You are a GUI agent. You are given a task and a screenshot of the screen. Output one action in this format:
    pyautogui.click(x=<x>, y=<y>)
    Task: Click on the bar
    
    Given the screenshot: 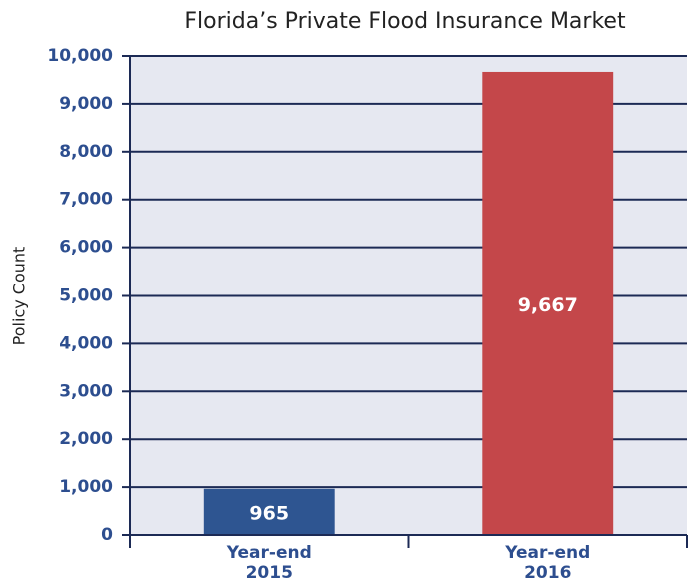 What is the action you would take?
    pyautogui.click(x=269, y=511)
    